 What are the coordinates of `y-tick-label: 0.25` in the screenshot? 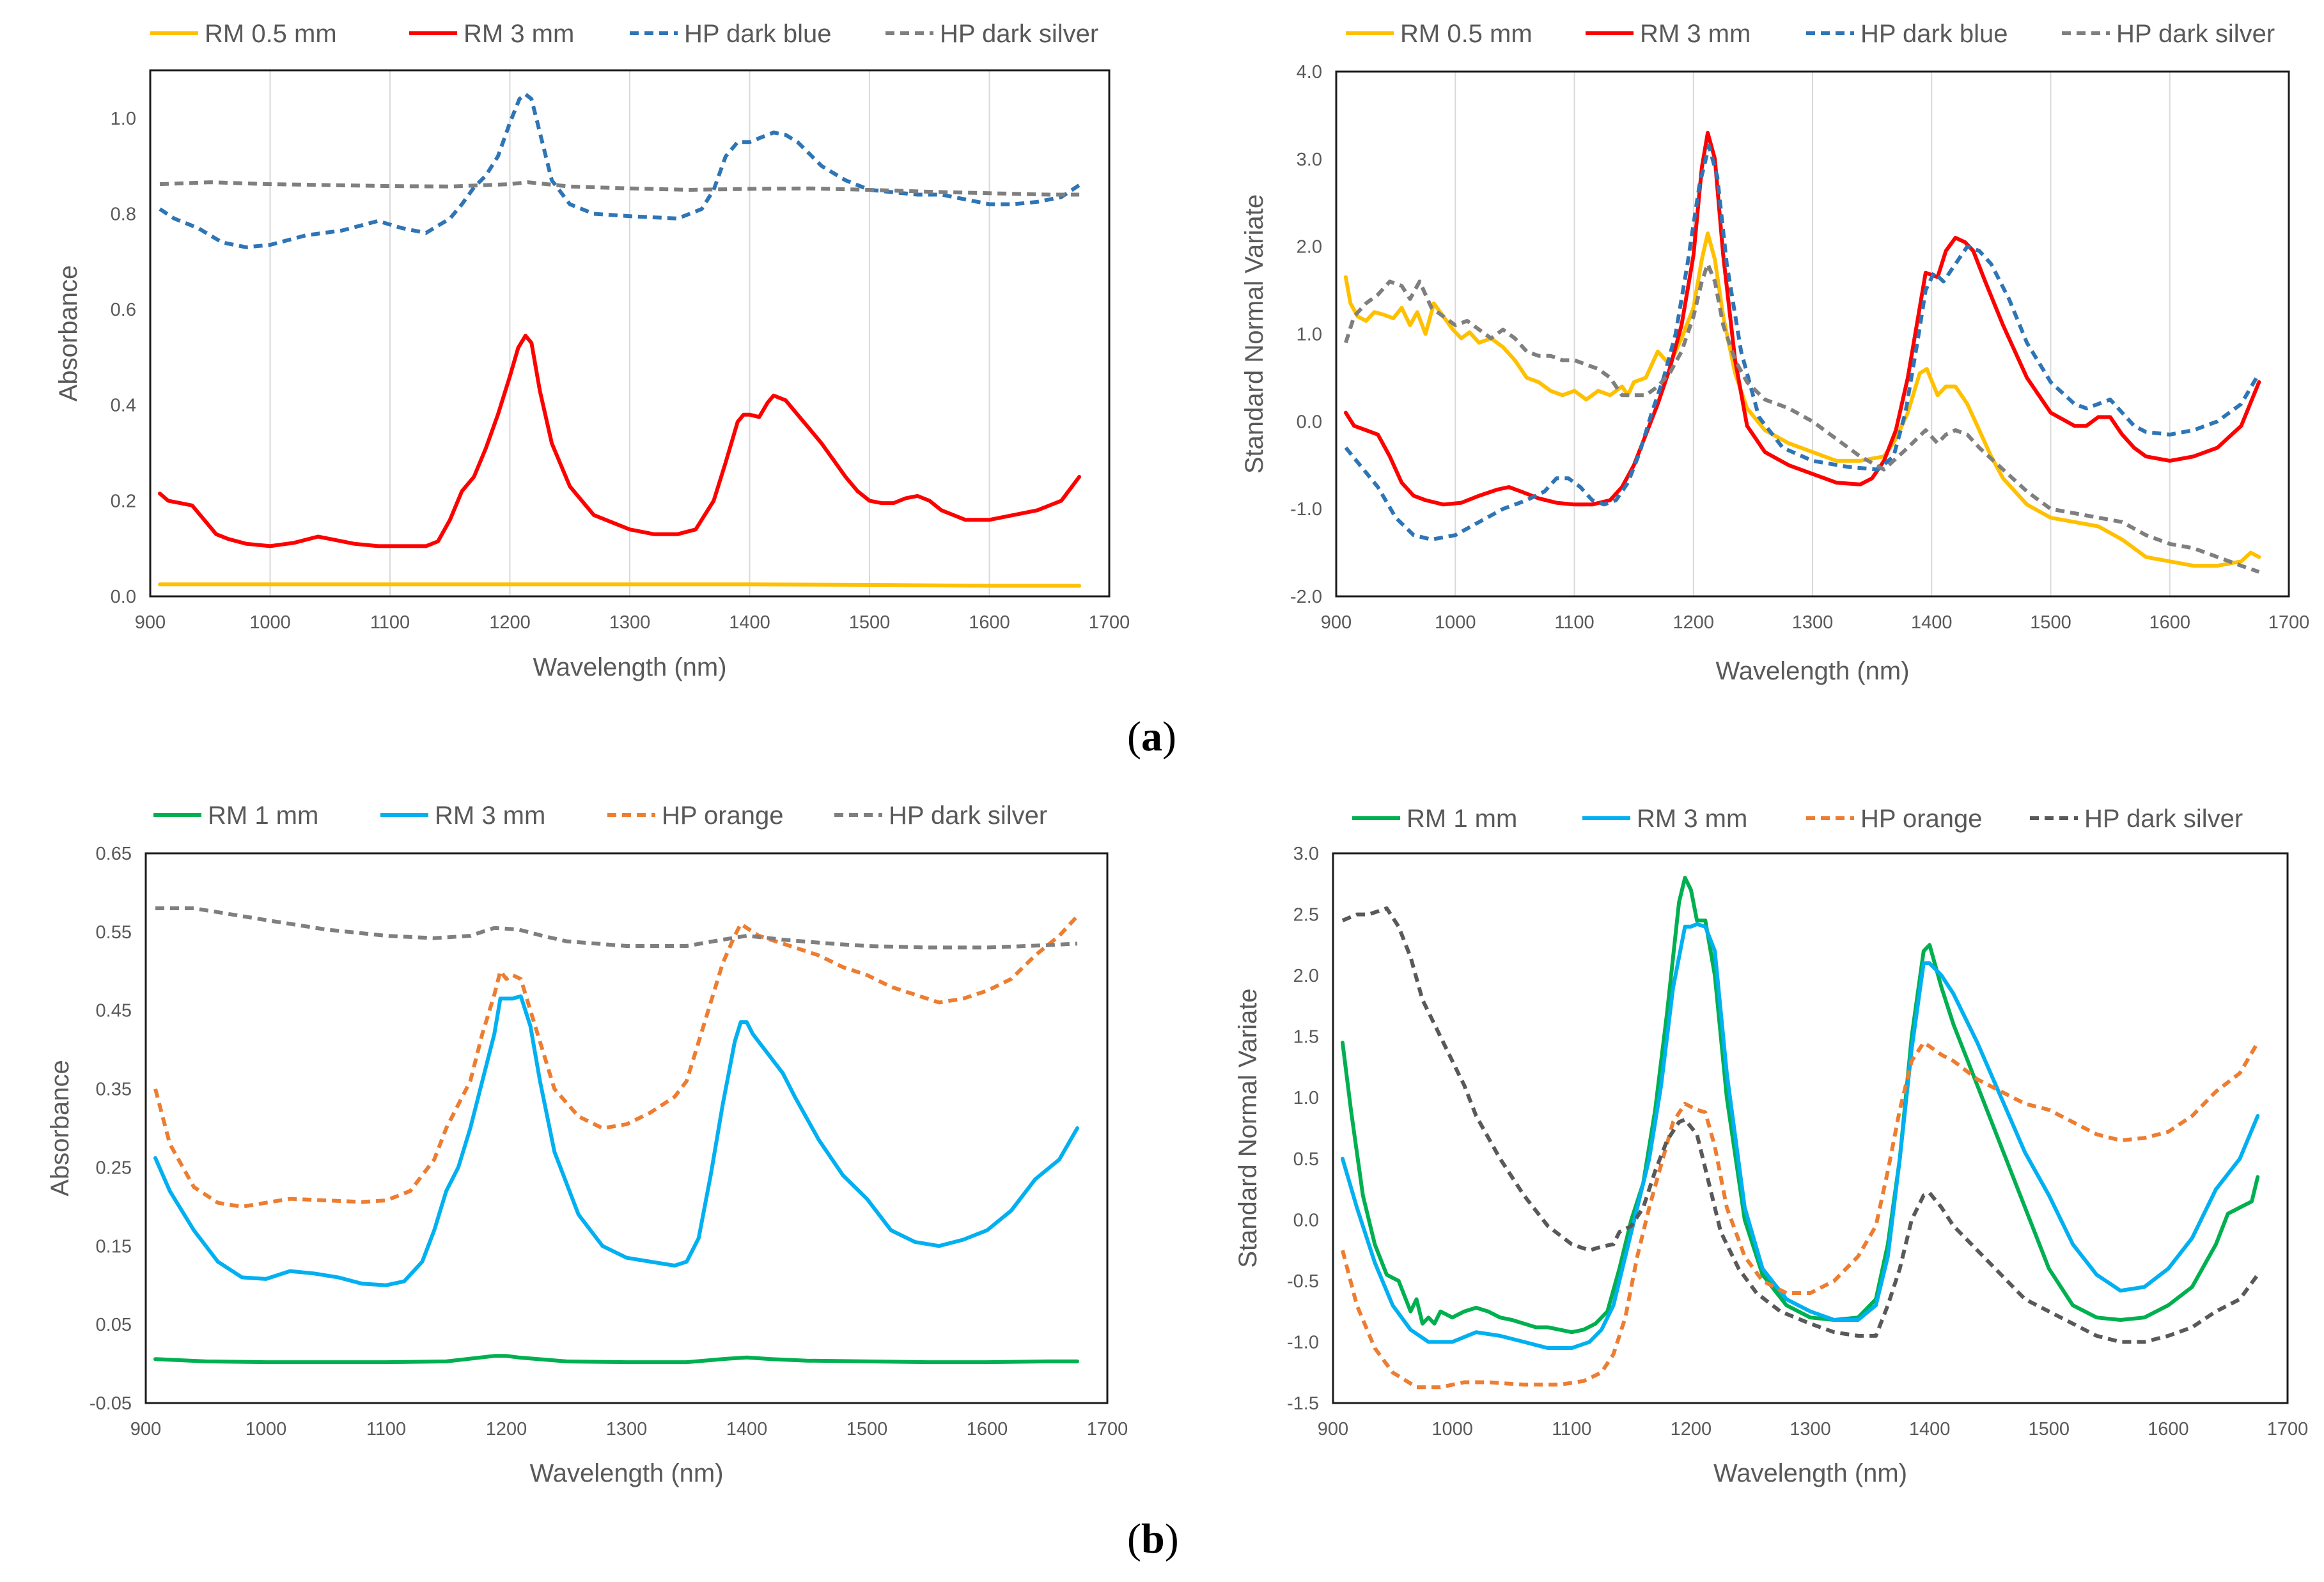 It's located at (114, 1168).